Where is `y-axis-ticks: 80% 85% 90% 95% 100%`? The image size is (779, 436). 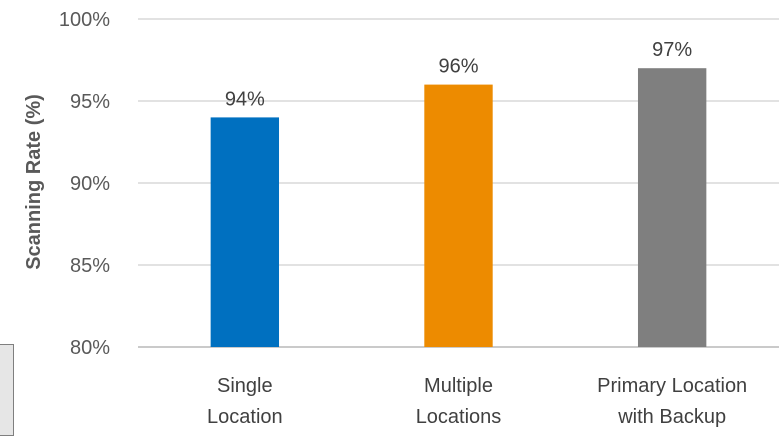 y-axis-ticks: 80% 85% 90% 95% 100% is located at coordinates (84, 184).